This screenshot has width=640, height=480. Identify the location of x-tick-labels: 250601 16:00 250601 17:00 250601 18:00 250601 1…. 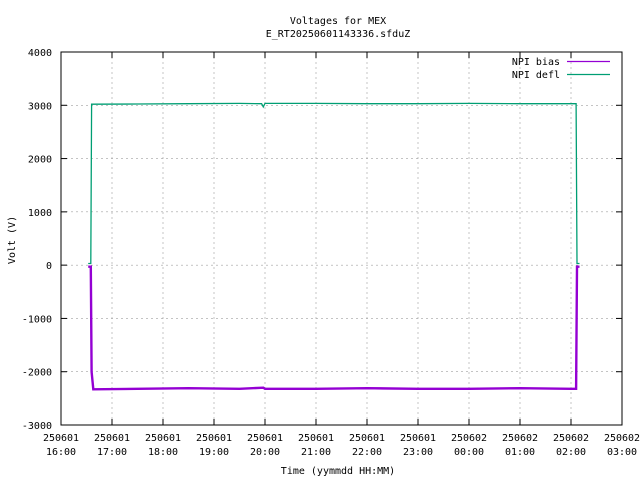
(341, 445).